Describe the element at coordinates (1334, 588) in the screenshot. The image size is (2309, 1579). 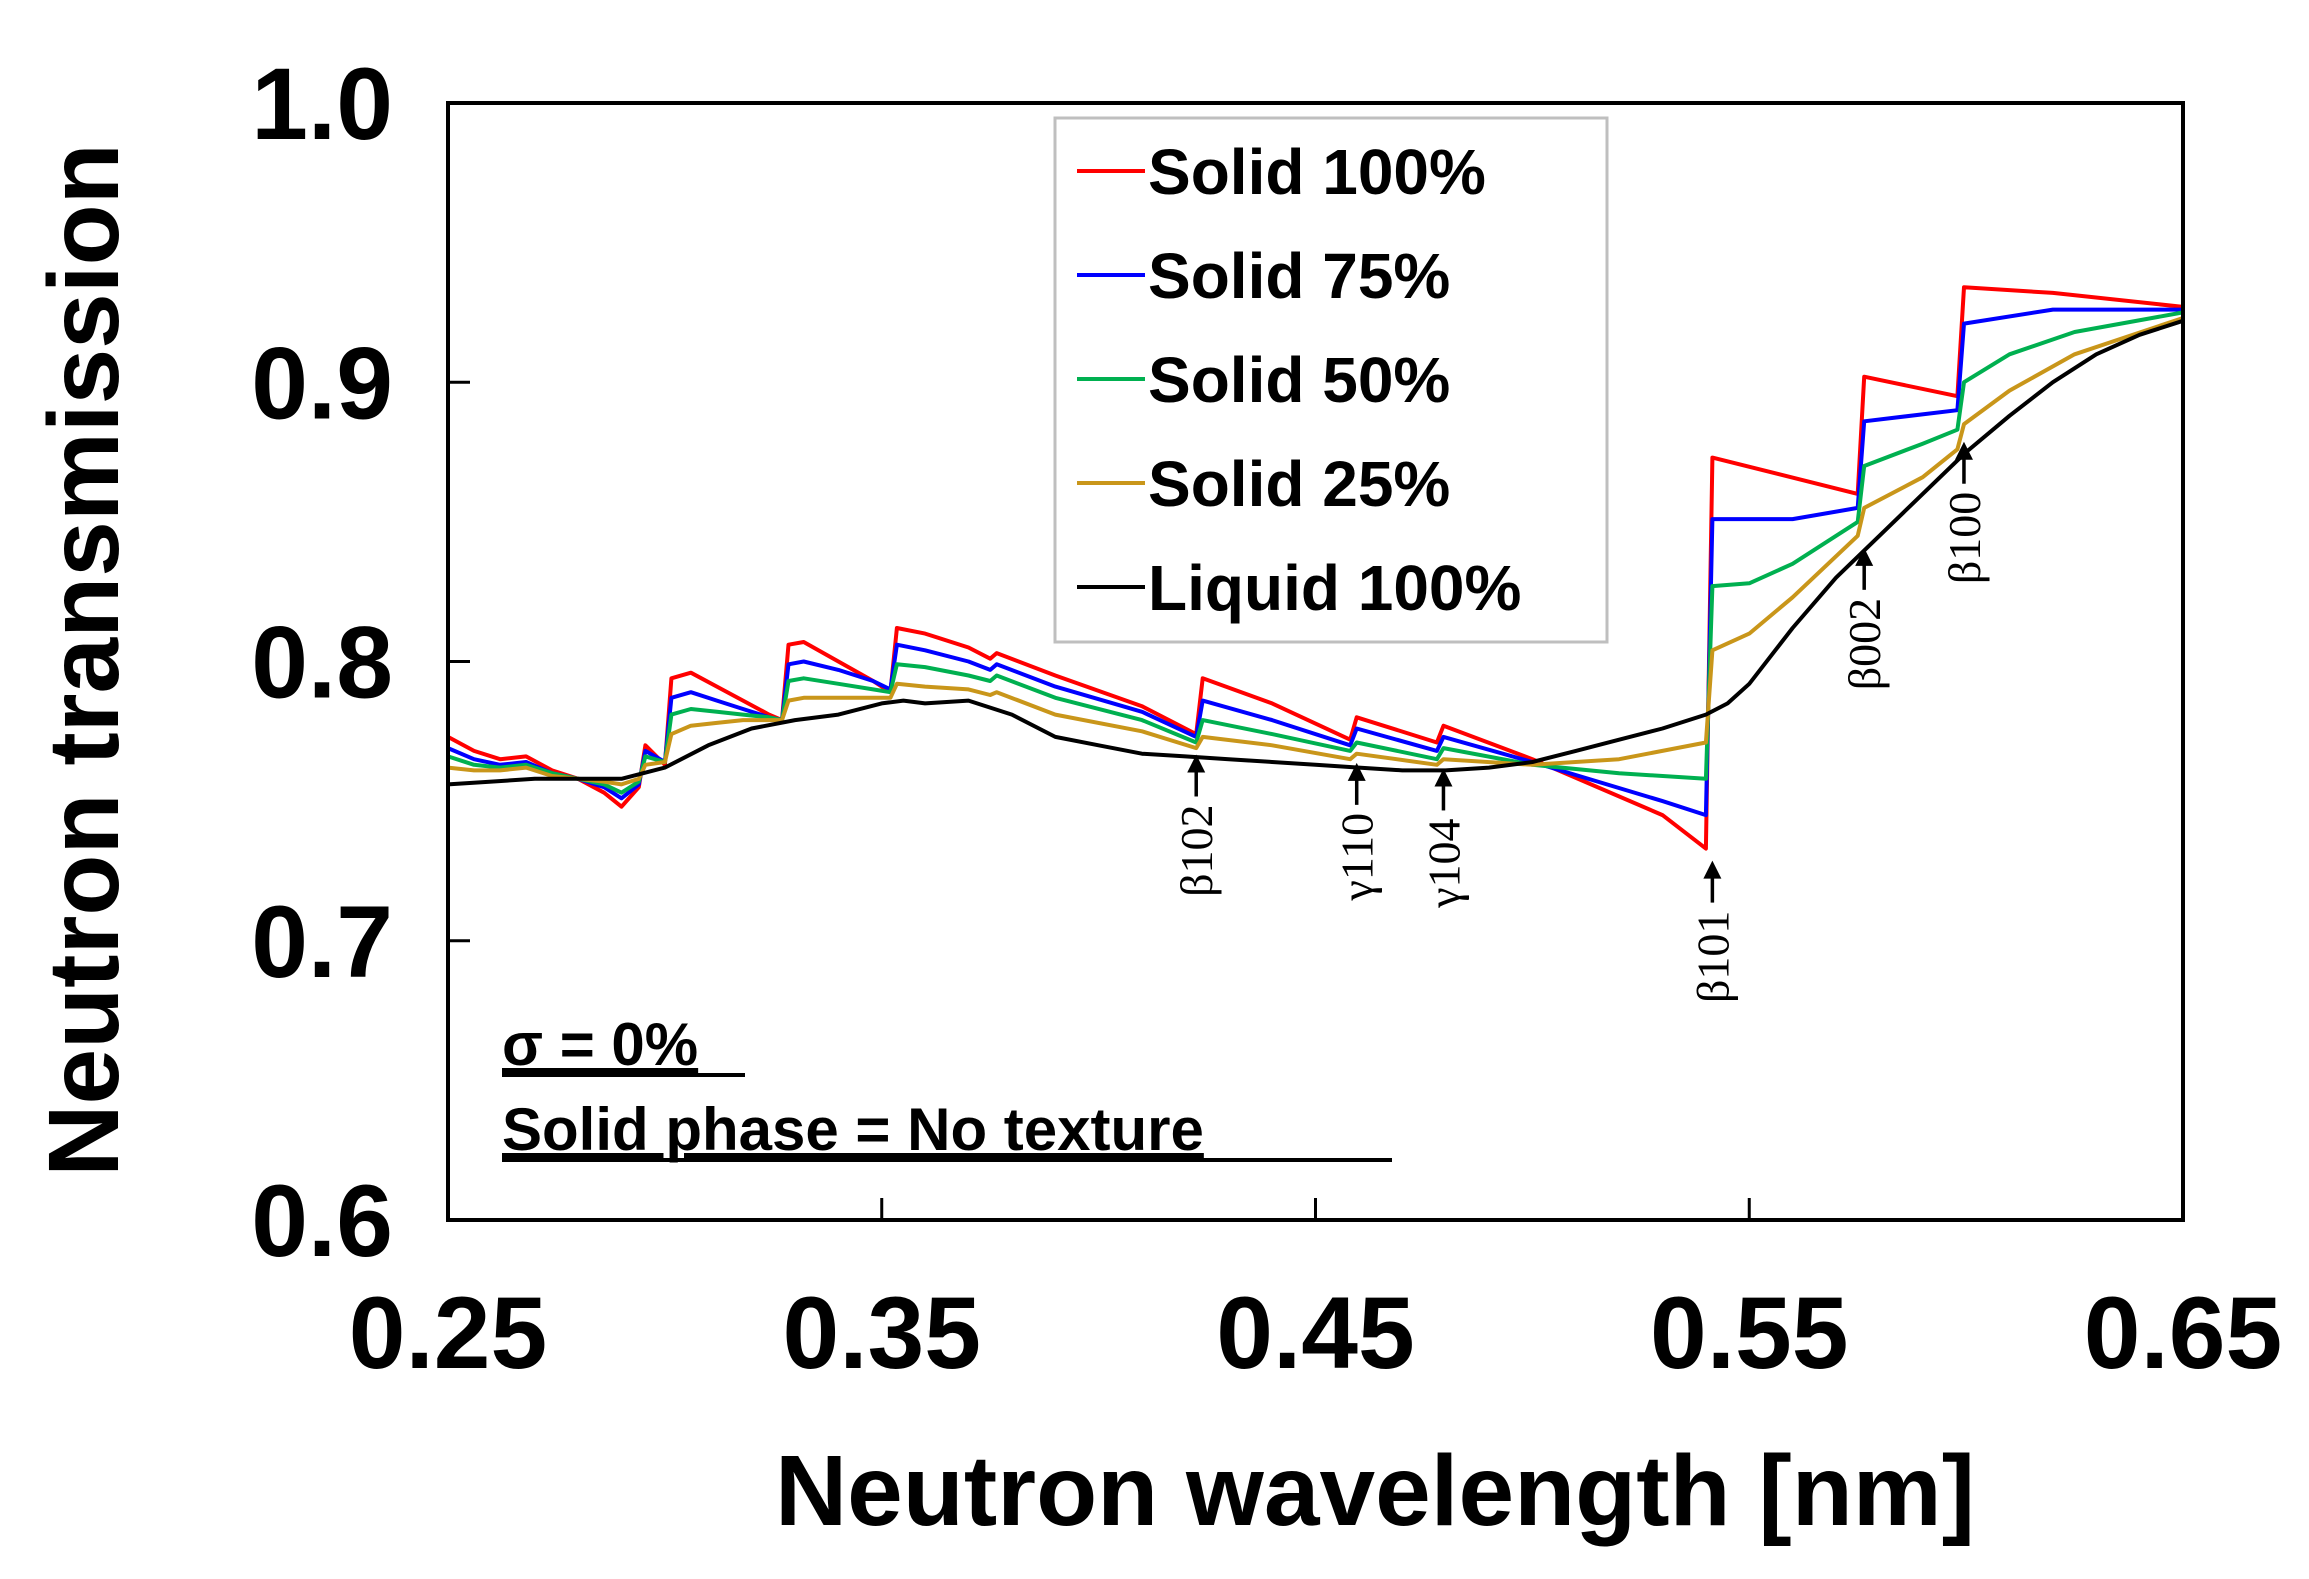
I see `legend-label: Liquid 100%` at that location.